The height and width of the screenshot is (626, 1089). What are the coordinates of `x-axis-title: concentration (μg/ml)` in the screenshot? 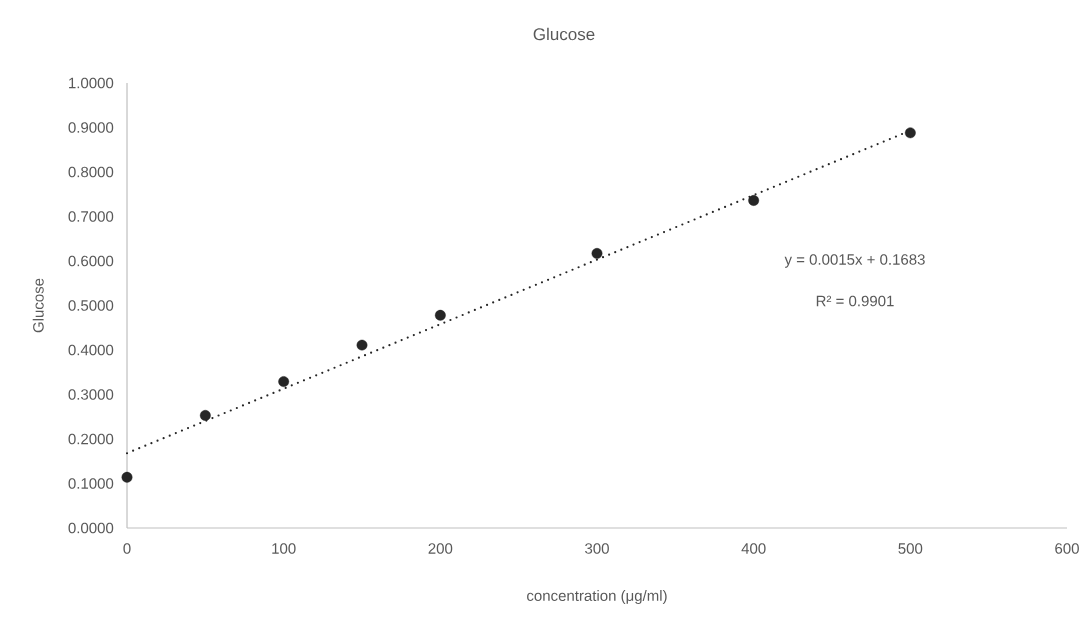 It's located at (597, 597).